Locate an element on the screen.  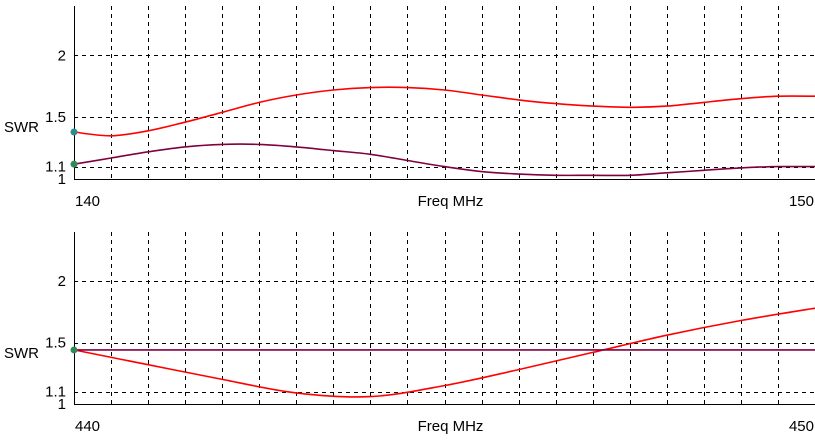
x-tick-label: 450 is located at coordinates (801, 426).